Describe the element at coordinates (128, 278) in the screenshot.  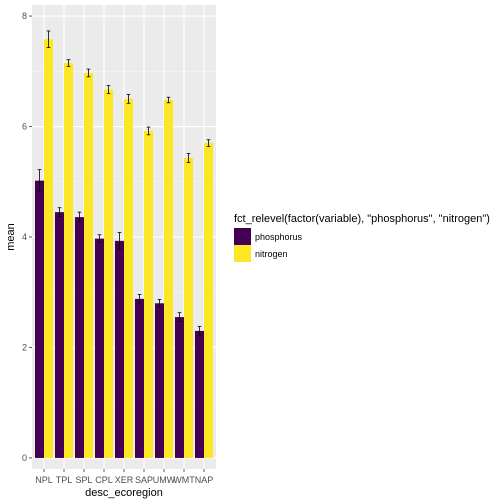
I see `bar-nitrogen-xer` at that location.